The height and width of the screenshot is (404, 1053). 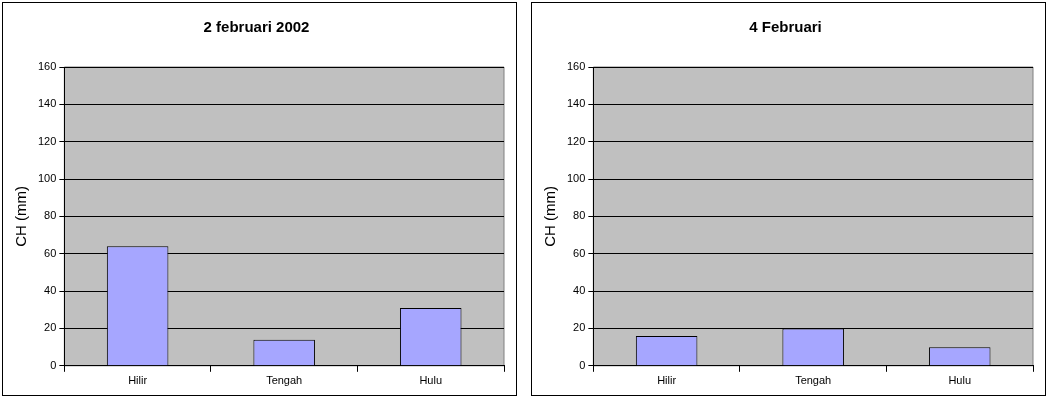 What do you see at coordinates (256, 27) in the screenshot?
I see `chart-title: 2 februari 2002` at bounding box center [256, 27].